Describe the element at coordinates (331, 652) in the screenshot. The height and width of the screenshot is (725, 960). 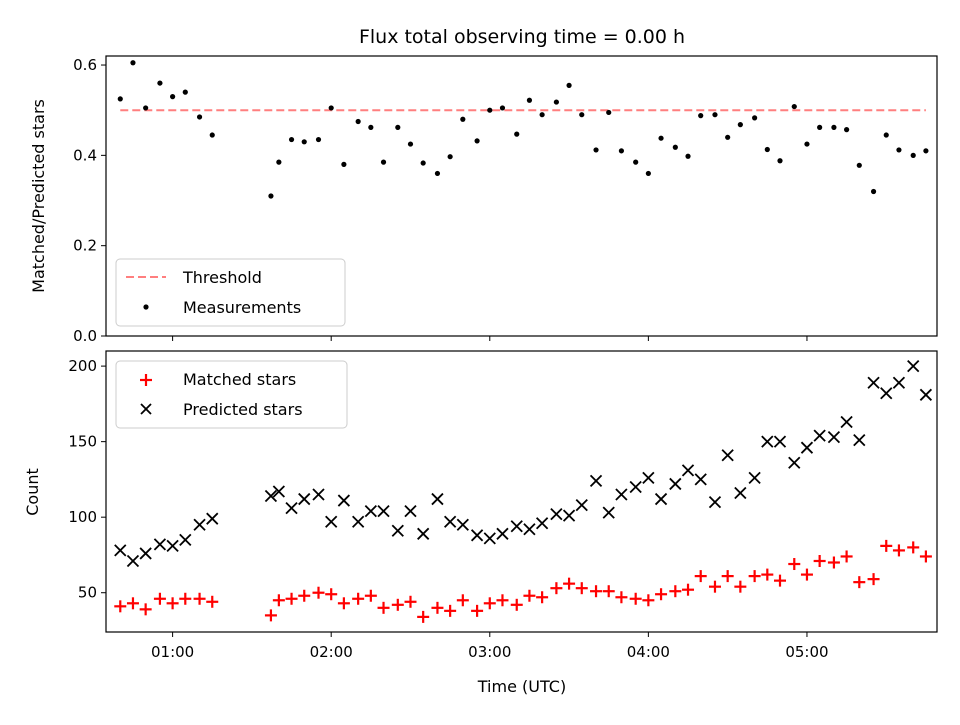
I see `x-tick-label: 02:00` at that location.